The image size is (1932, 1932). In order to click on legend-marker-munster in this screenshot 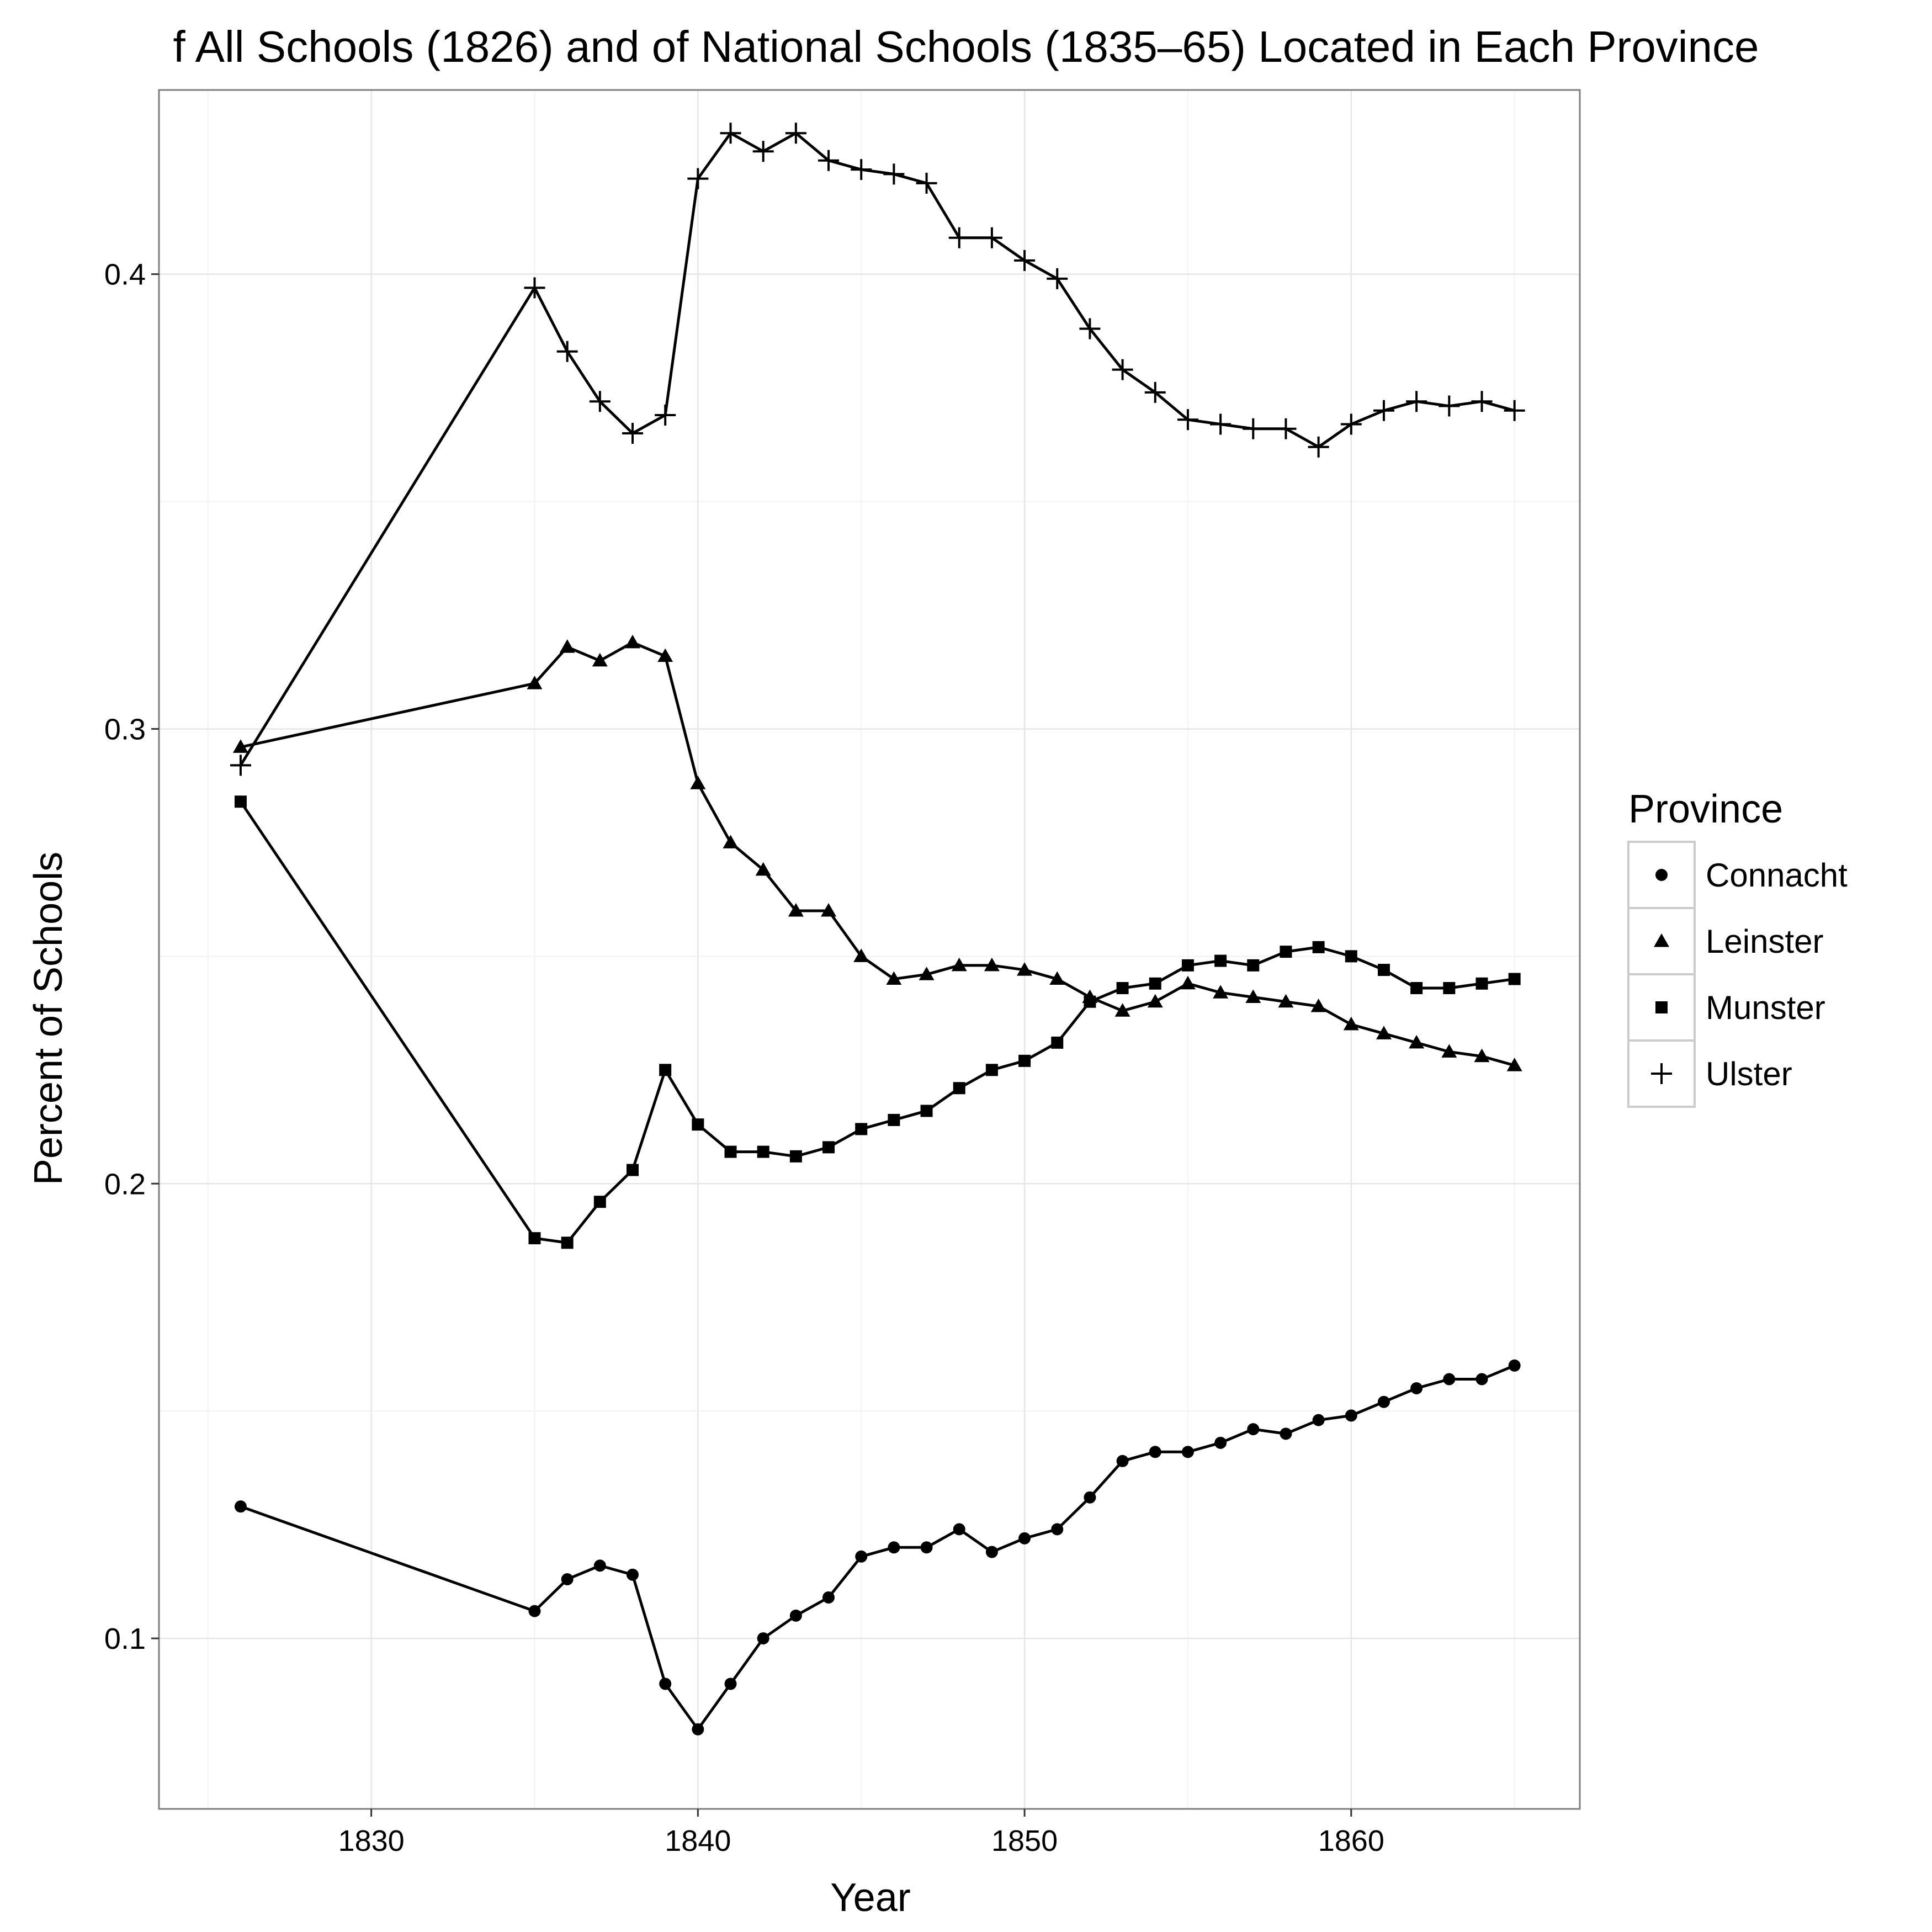, I will do `click(1662, 1007)`.